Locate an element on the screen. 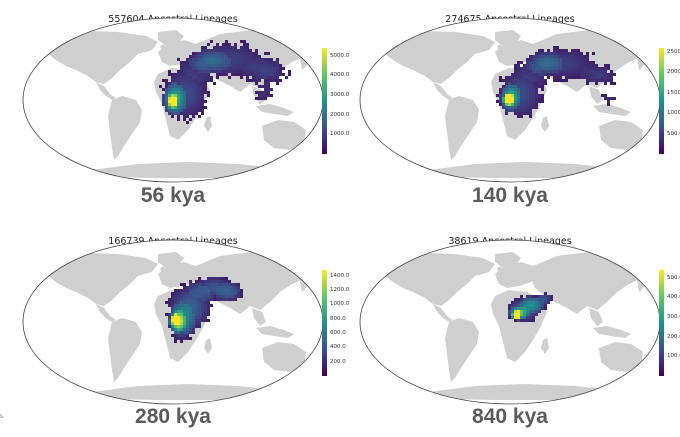  land-south-america is located at coordinates (125, 128).